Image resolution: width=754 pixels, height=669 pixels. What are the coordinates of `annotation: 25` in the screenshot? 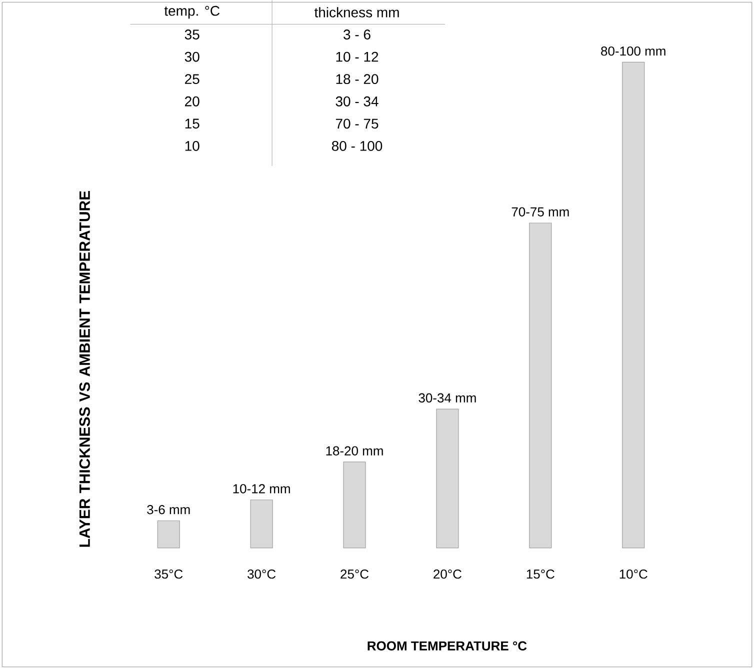 It's located at (192, 79).